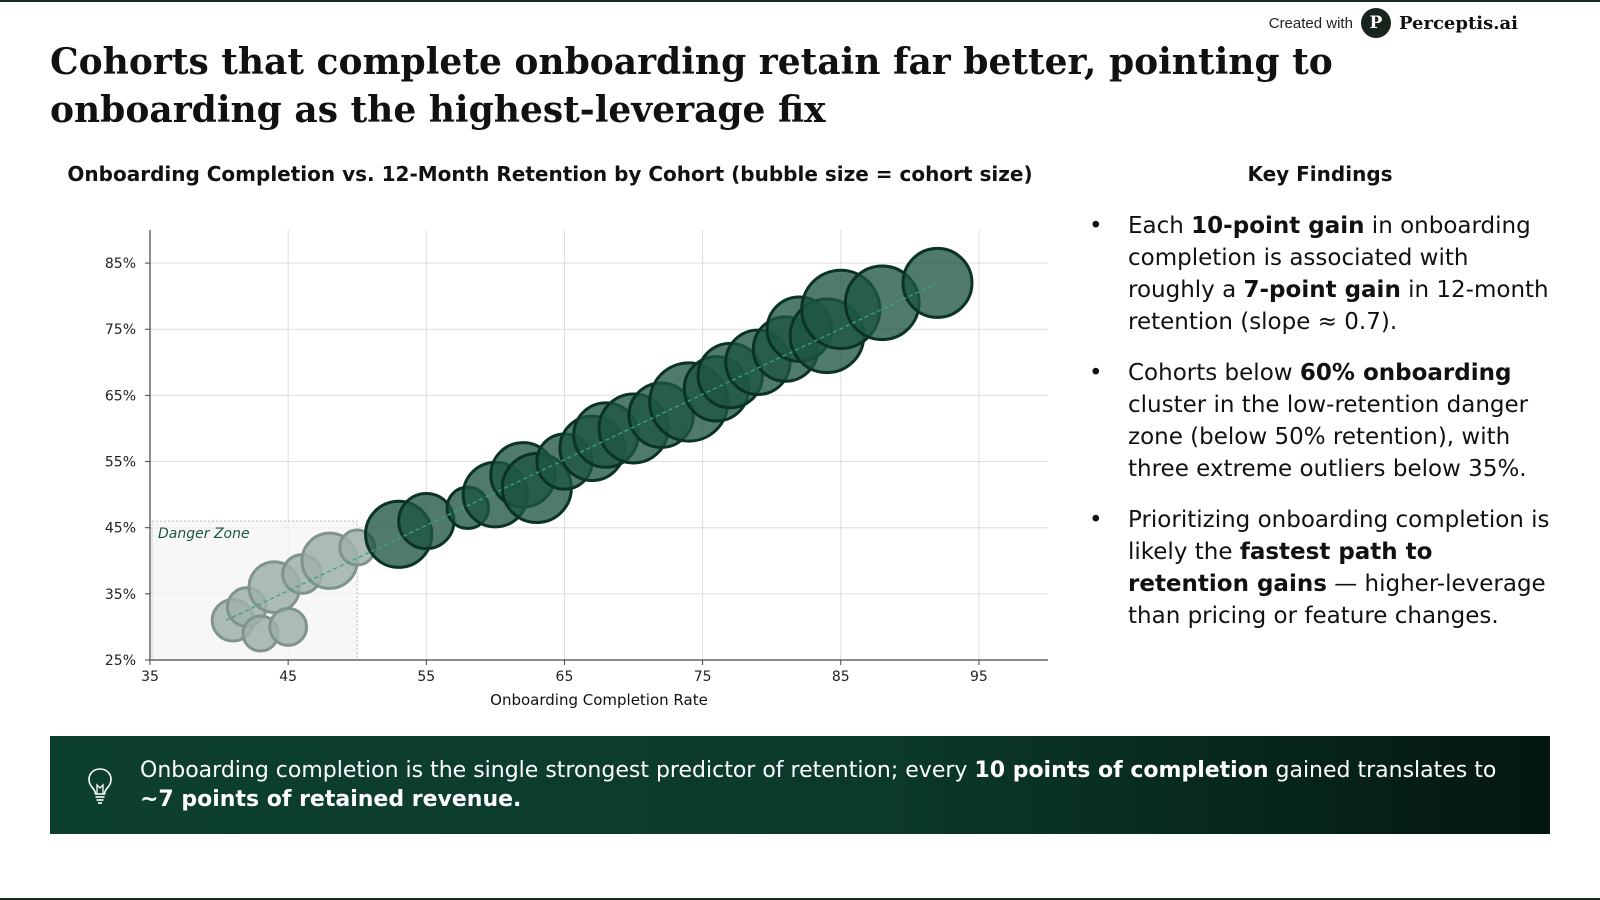 This screenshot has width=1600, height=900. What do you see at coordinates (1280, 568) in the screenshot?
I see `finding-segment: fastest path to retention gains` at bounding box center [1280, 568].